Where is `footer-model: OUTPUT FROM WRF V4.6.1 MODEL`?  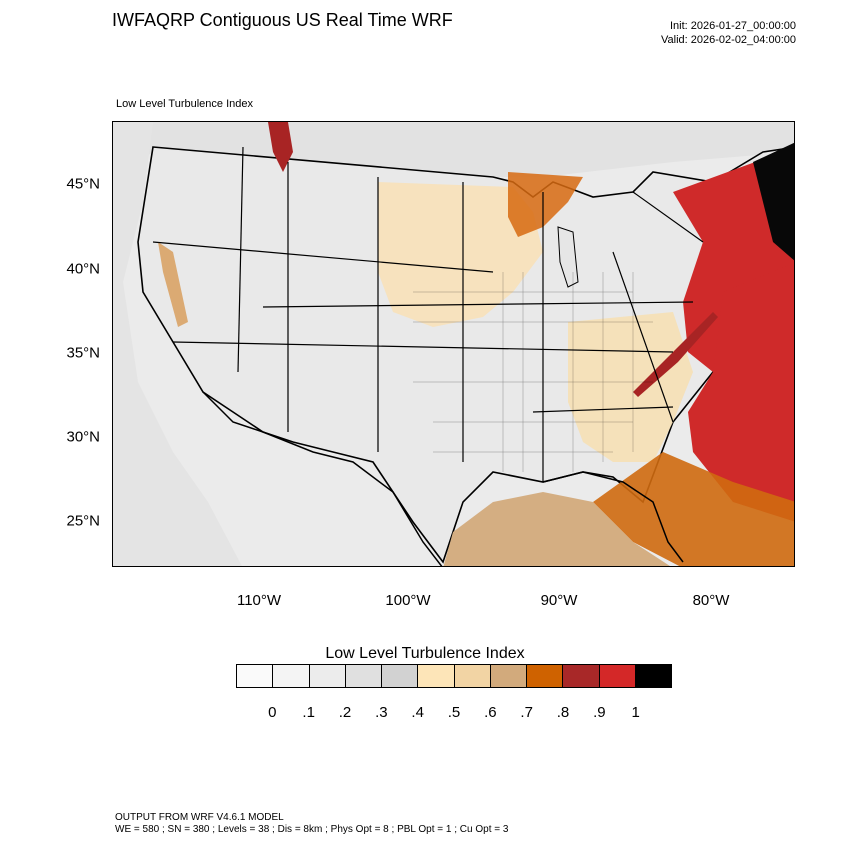
footer-model: OUTPUT FROM WRF V4.6.1 MODEL is located at coordinates (199, 817).